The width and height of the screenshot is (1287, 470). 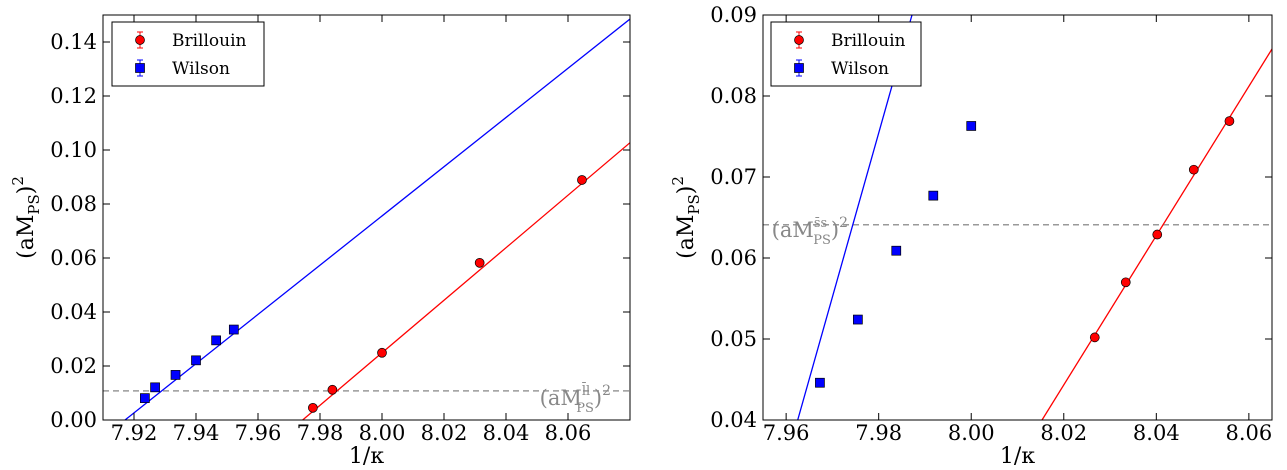 I want to click on ref-label-sup: l̄l, so click(x=585, y=390).